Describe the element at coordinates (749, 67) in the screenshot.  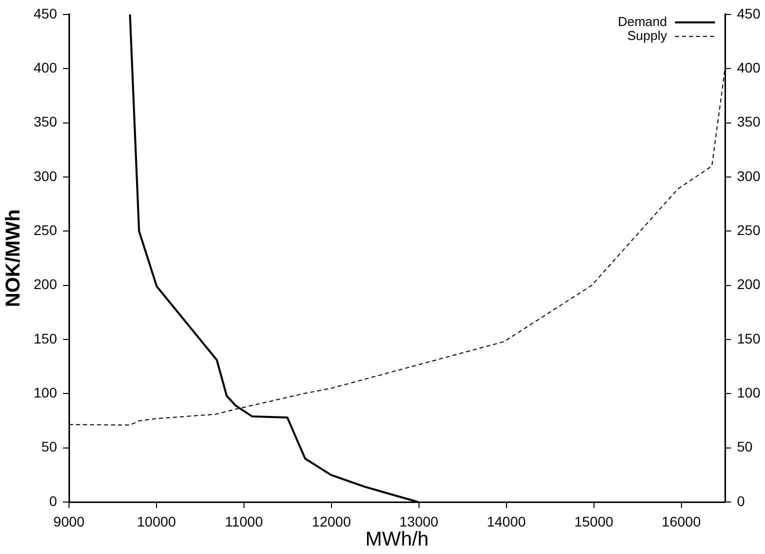
I see `y2-tick-label: 400` at that location.